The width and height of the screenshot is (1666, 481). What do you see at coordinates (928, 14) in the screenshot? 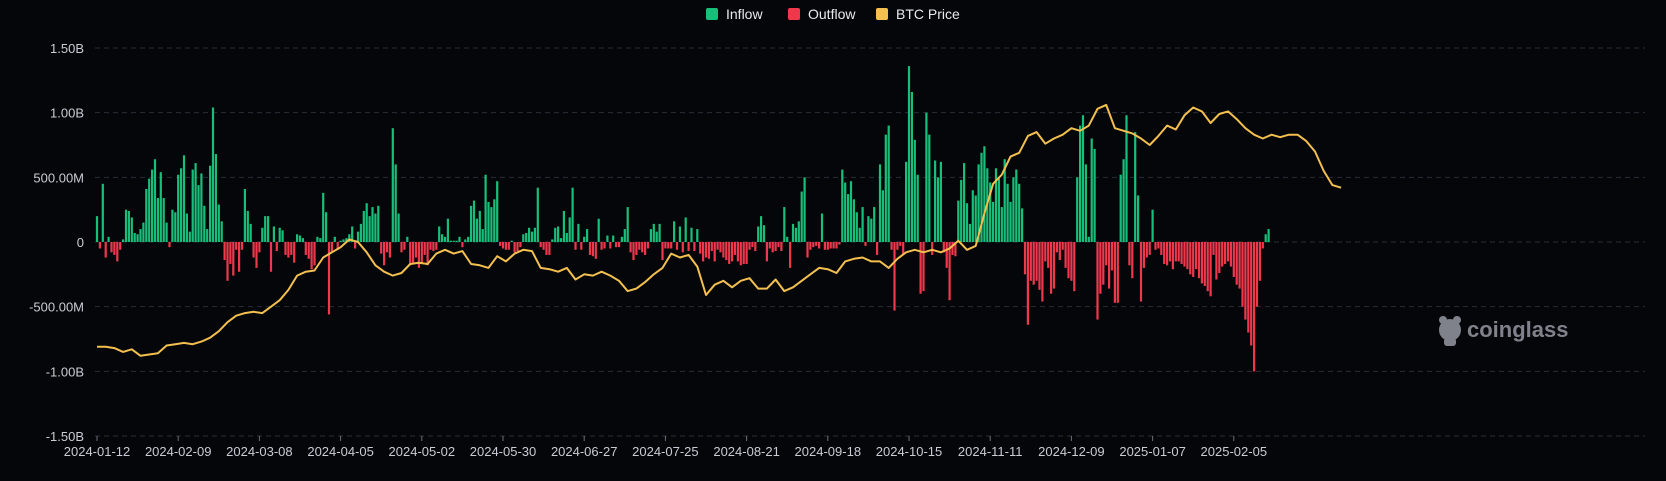
I see `legend-label-price: BTC Price` at bounding box center [928, 14].